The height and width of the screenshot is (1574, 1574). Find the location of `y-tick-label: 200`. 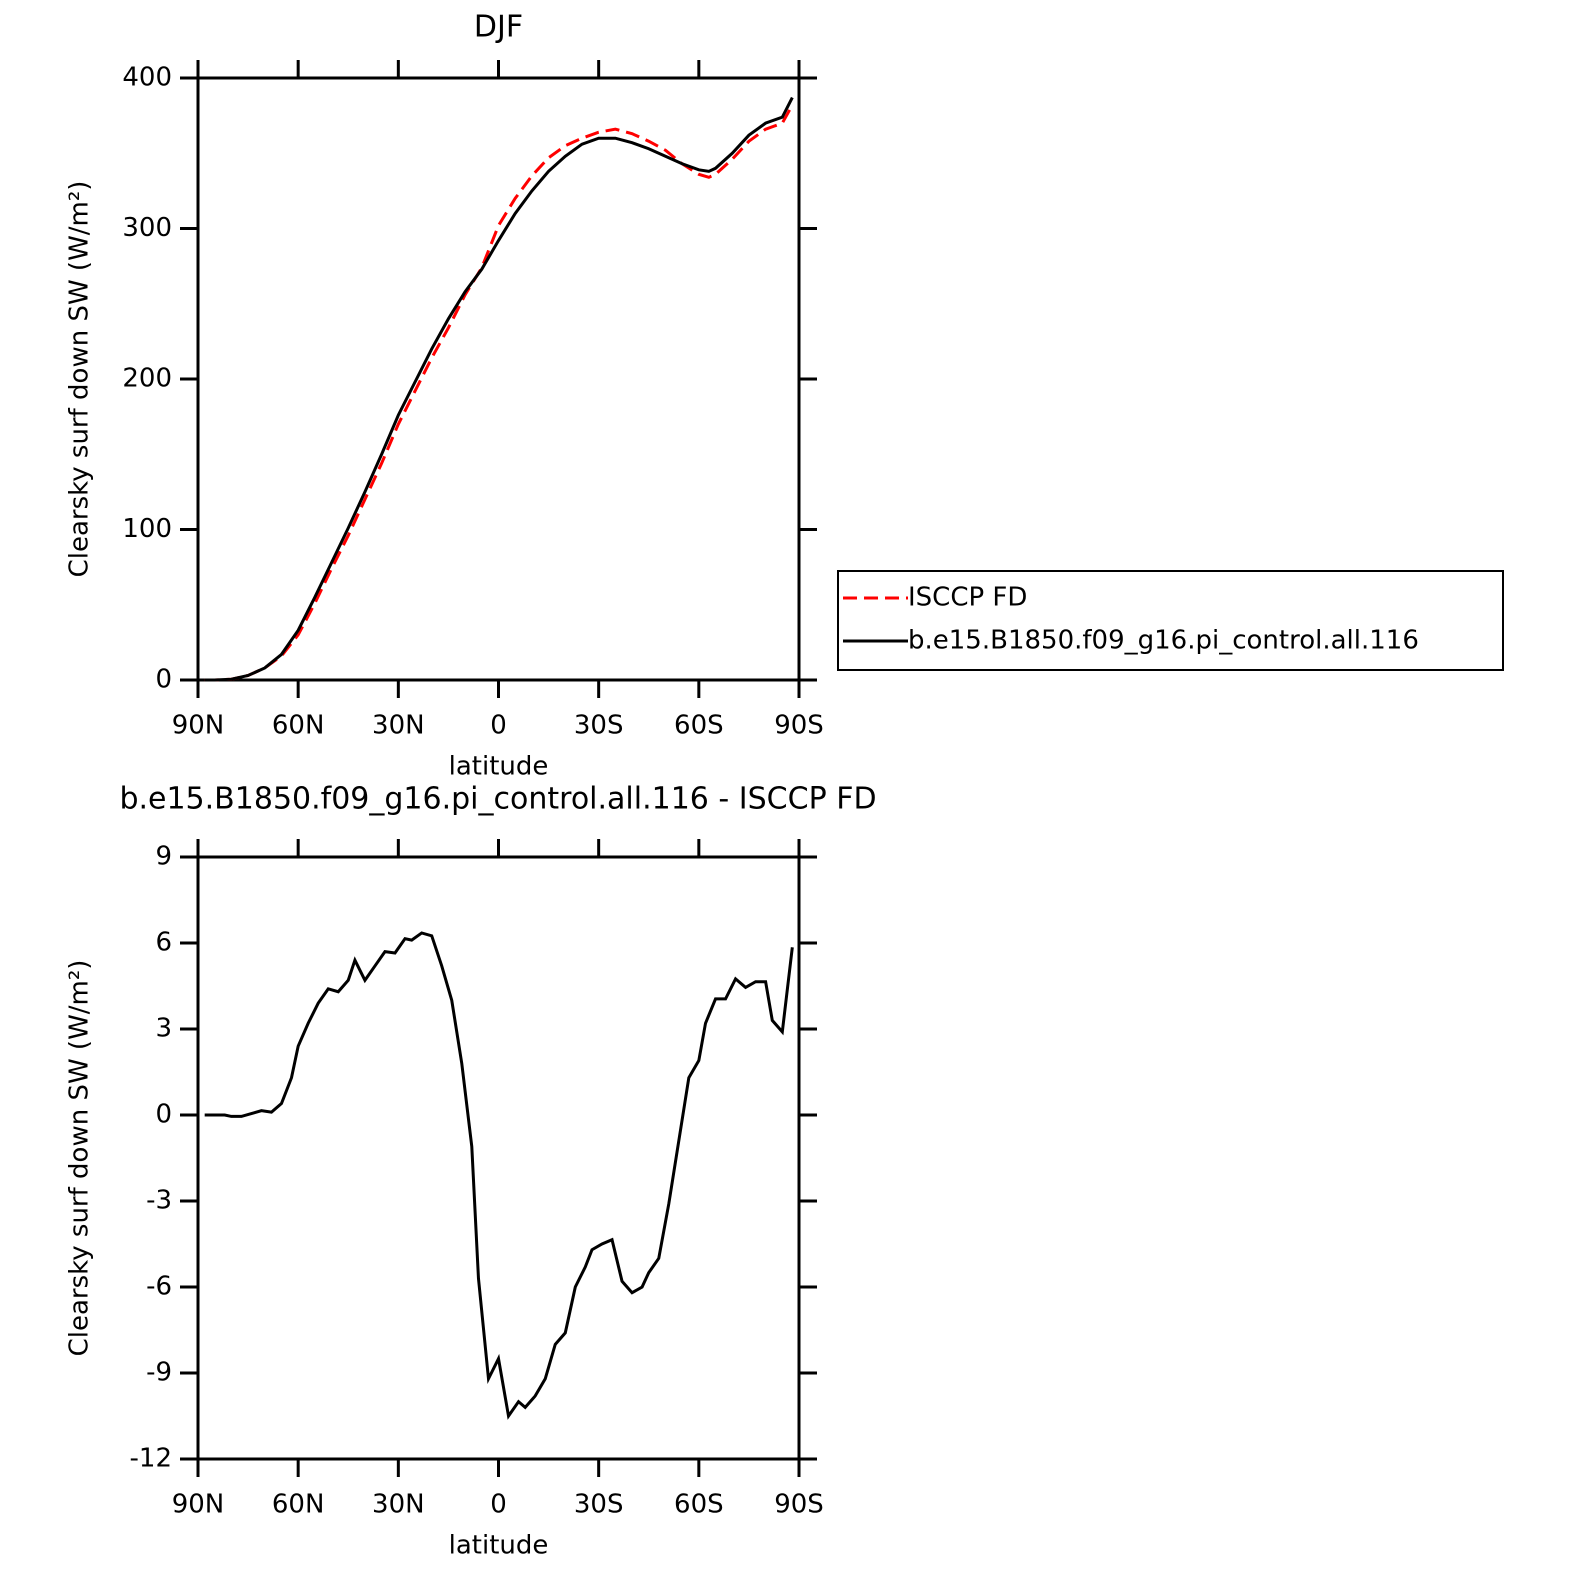

y-tick-label: 200 is located at coordinates (147, 379).